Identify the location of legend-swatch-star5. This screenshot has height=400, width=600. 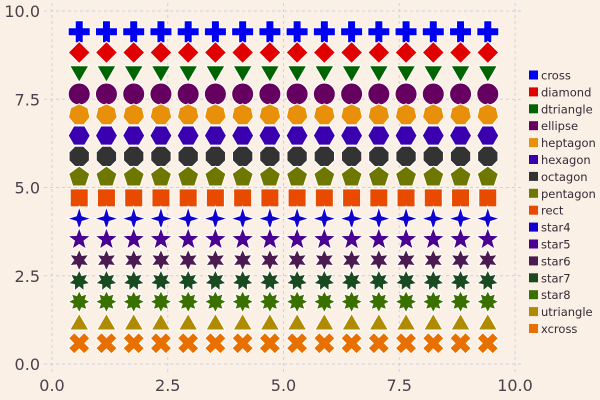
(533, 244).